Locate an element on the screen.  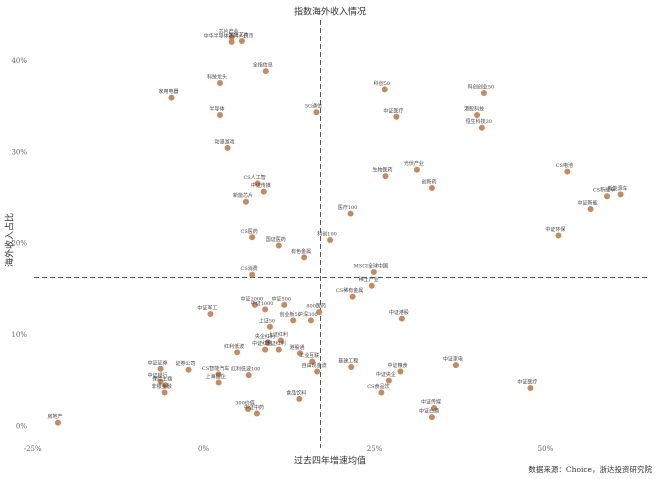
point-label: CS电池 is located at coordinates (564, 165).